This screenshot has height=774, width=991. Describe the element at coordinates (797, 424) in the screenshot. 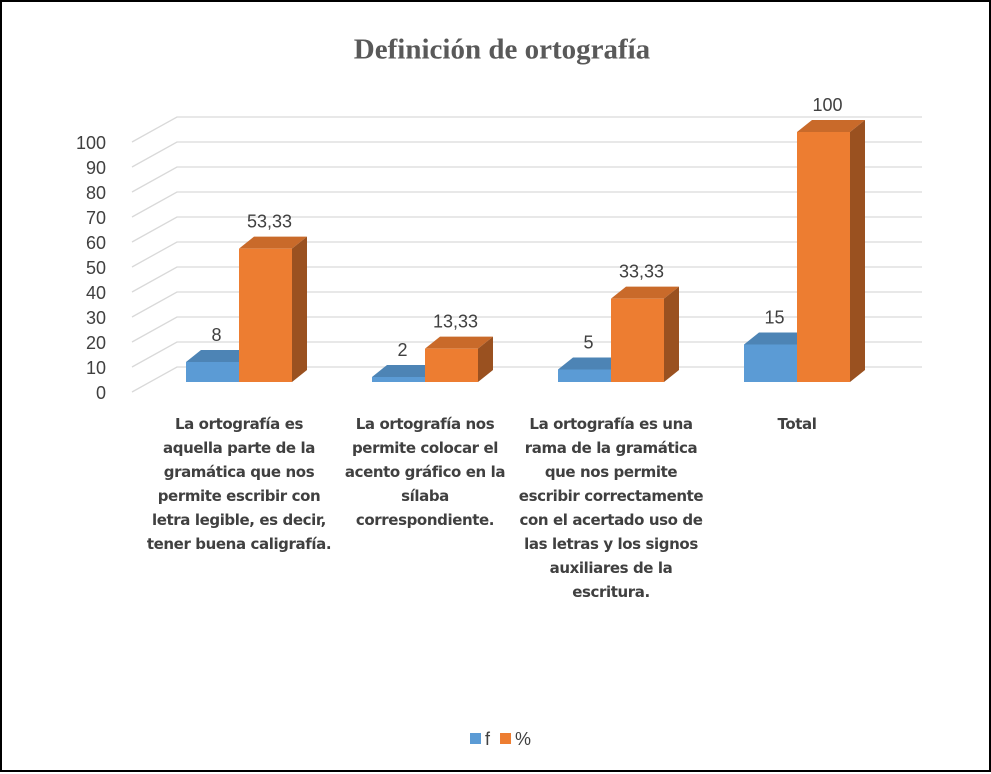

I see `x-tick-label: Total` at that location.